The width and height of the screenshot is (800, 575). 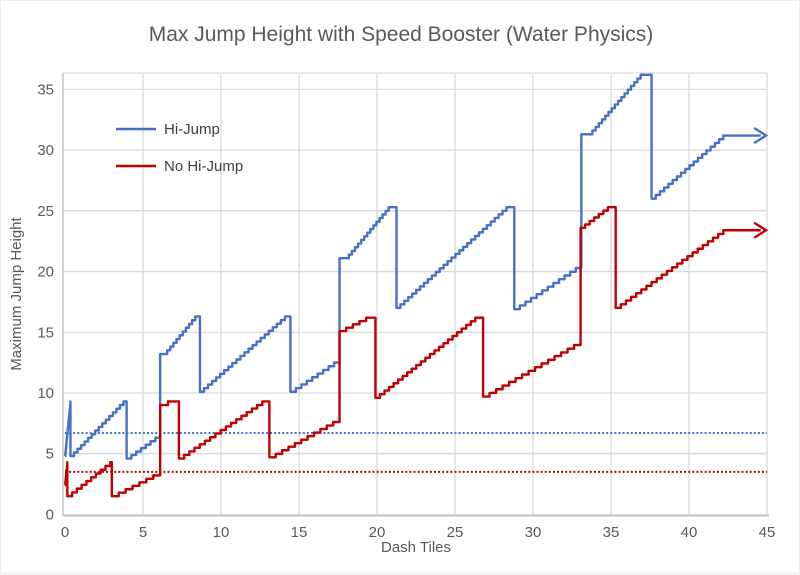 I want to click on y-tick-label-30: 30, so click(x=45, y=150).